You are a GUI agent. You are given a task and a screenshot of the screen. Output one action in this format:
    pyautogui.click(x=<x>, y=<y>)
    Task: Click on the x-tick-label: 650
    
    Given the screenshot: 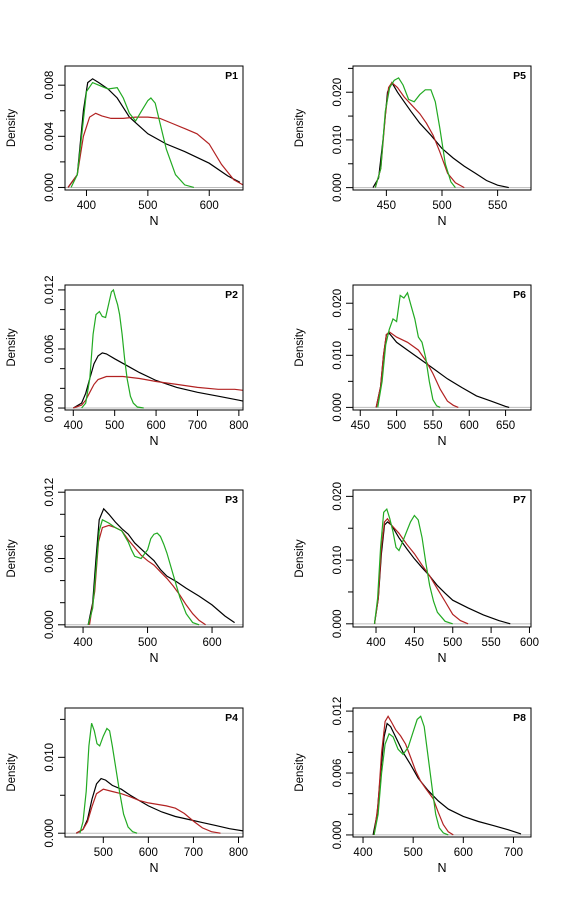 What is the action you would take?
    pyautogui.click(x=505, y=426)
    